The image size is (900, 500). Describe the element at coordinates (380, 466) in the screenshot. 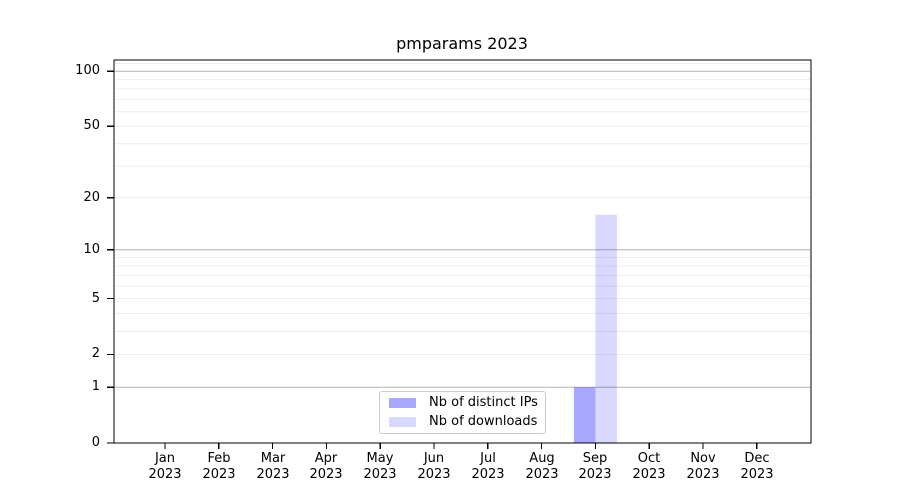

I see `x-tick-label: May 2023` at that location.